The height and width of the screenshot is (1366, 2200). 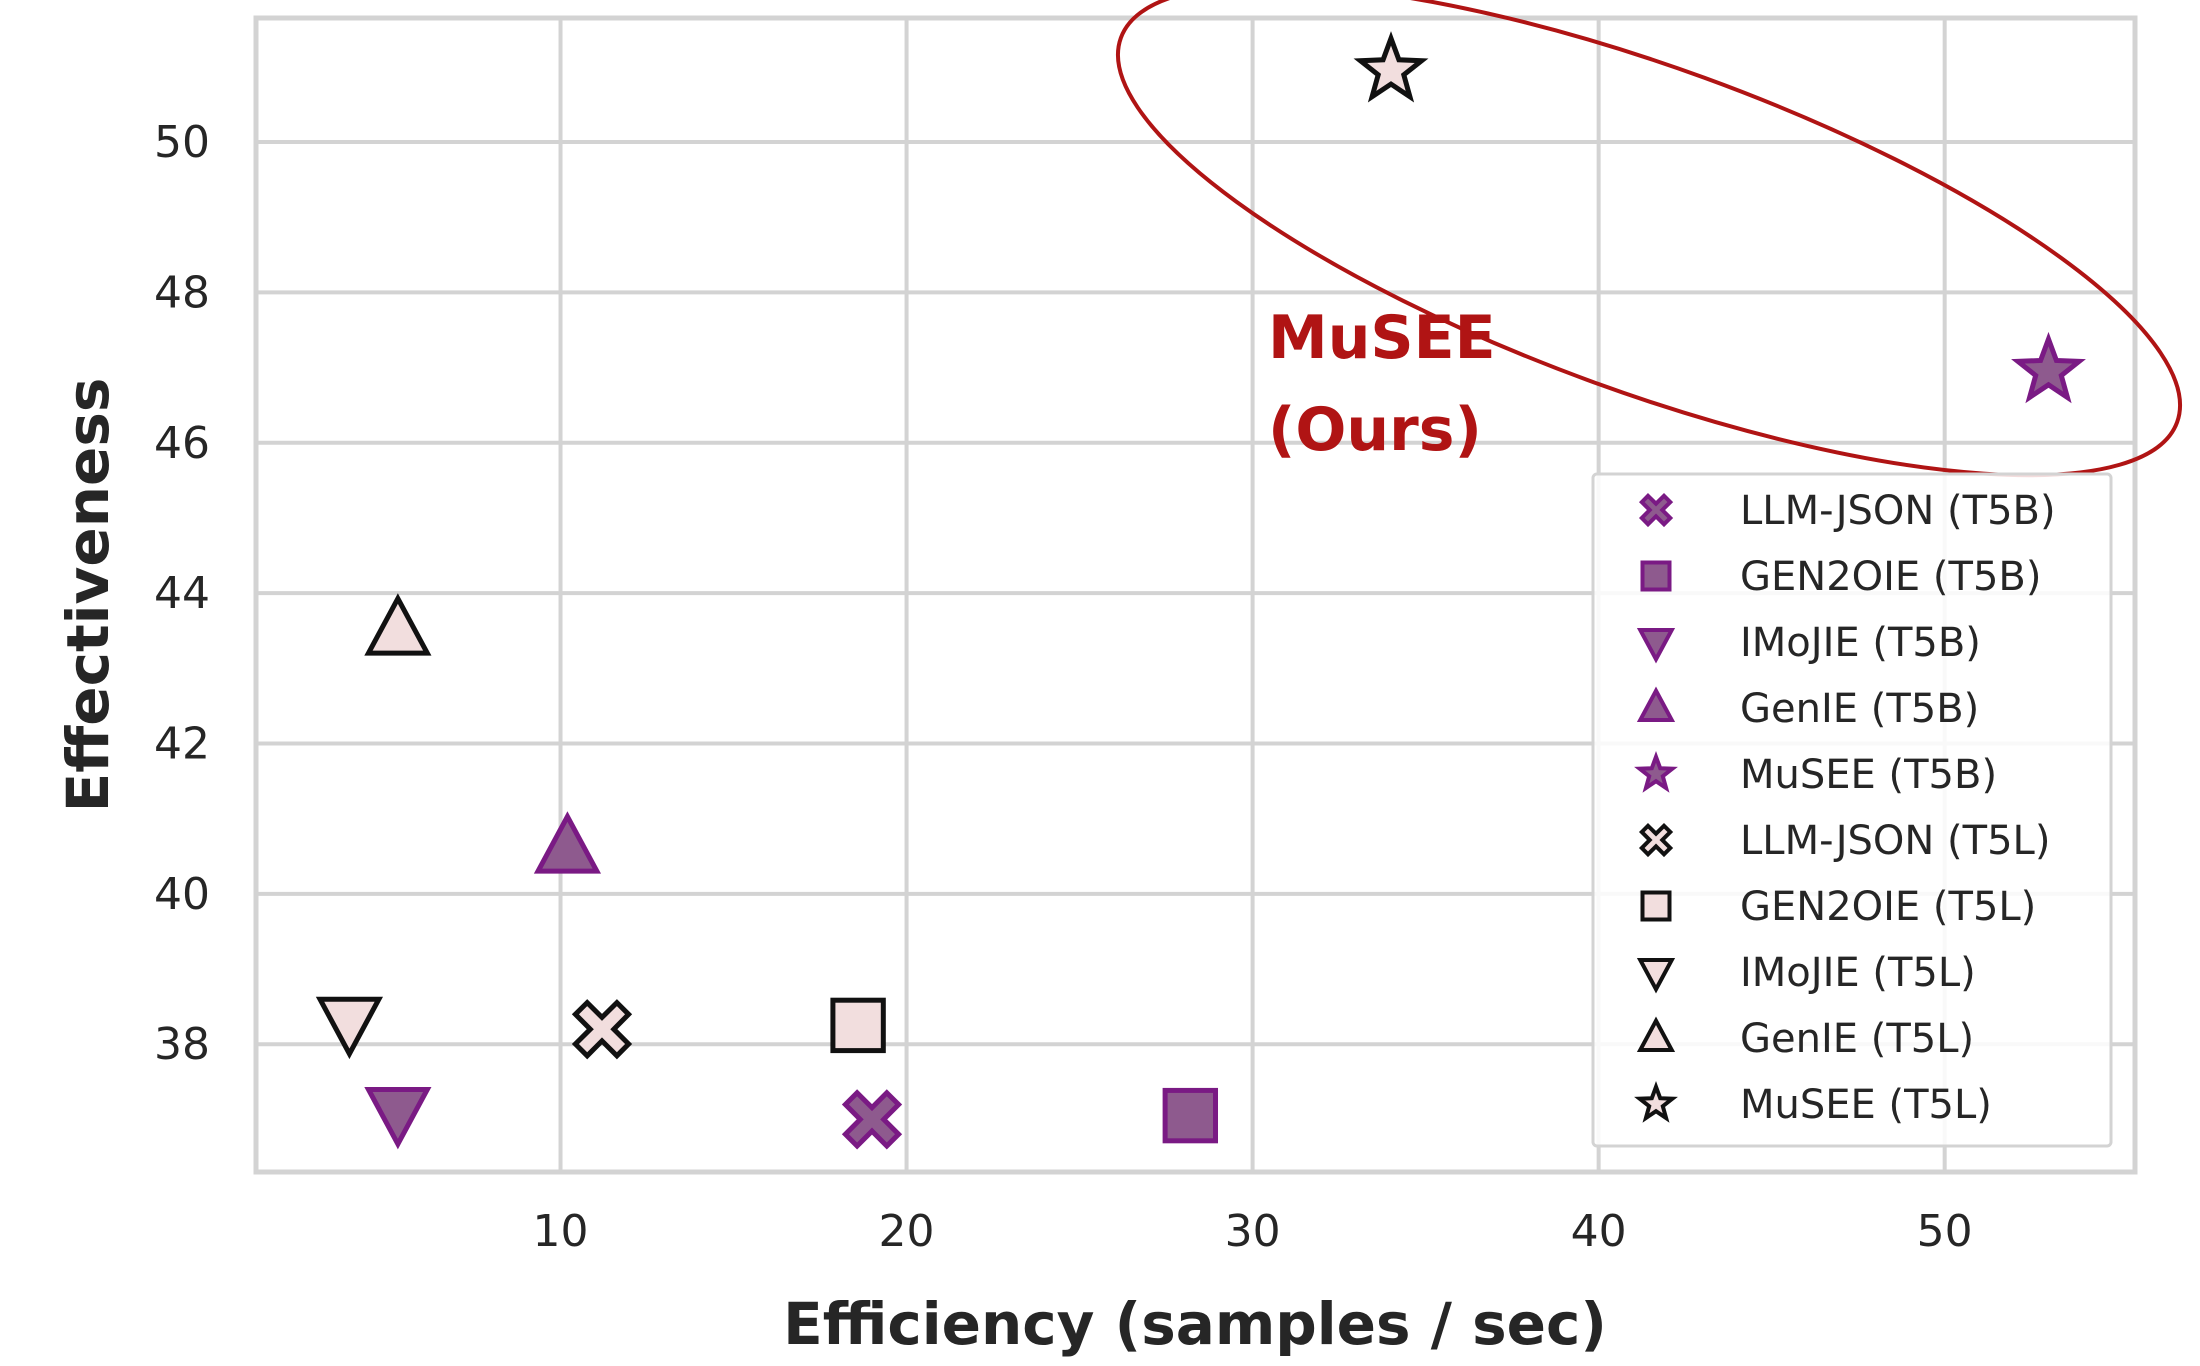 I want to click on point-genie-t5b, so click(x=567, y=842).